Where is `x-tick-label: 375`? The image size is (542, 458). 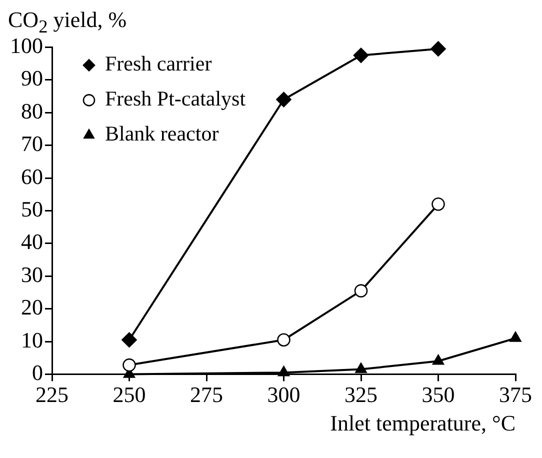
x-tick-label: 375 is located at coordinates (515, 395).